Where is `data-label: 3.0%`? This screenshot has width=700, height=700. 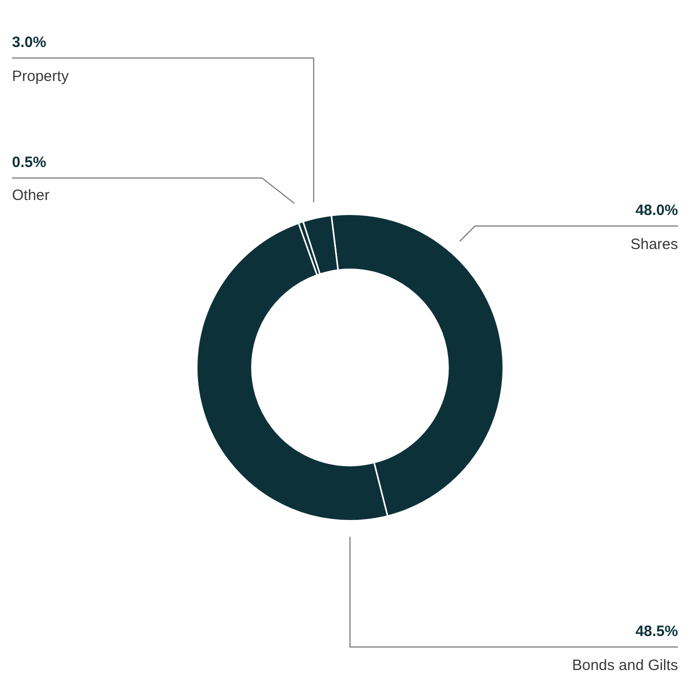
data-label: 3.0% is located at coordinates (29, 42).